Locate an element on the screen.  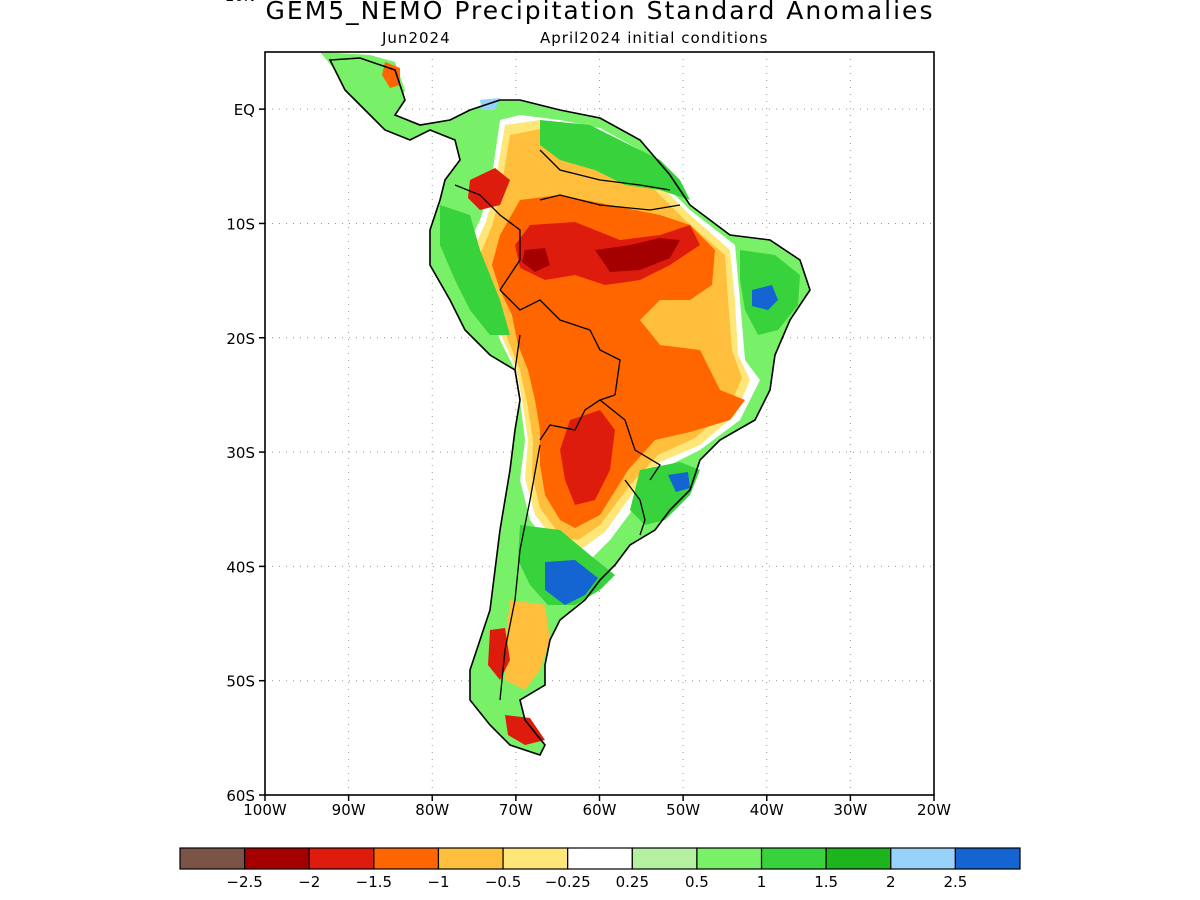
longitude-tick-label: 50W is located at coordinates (683, 810).